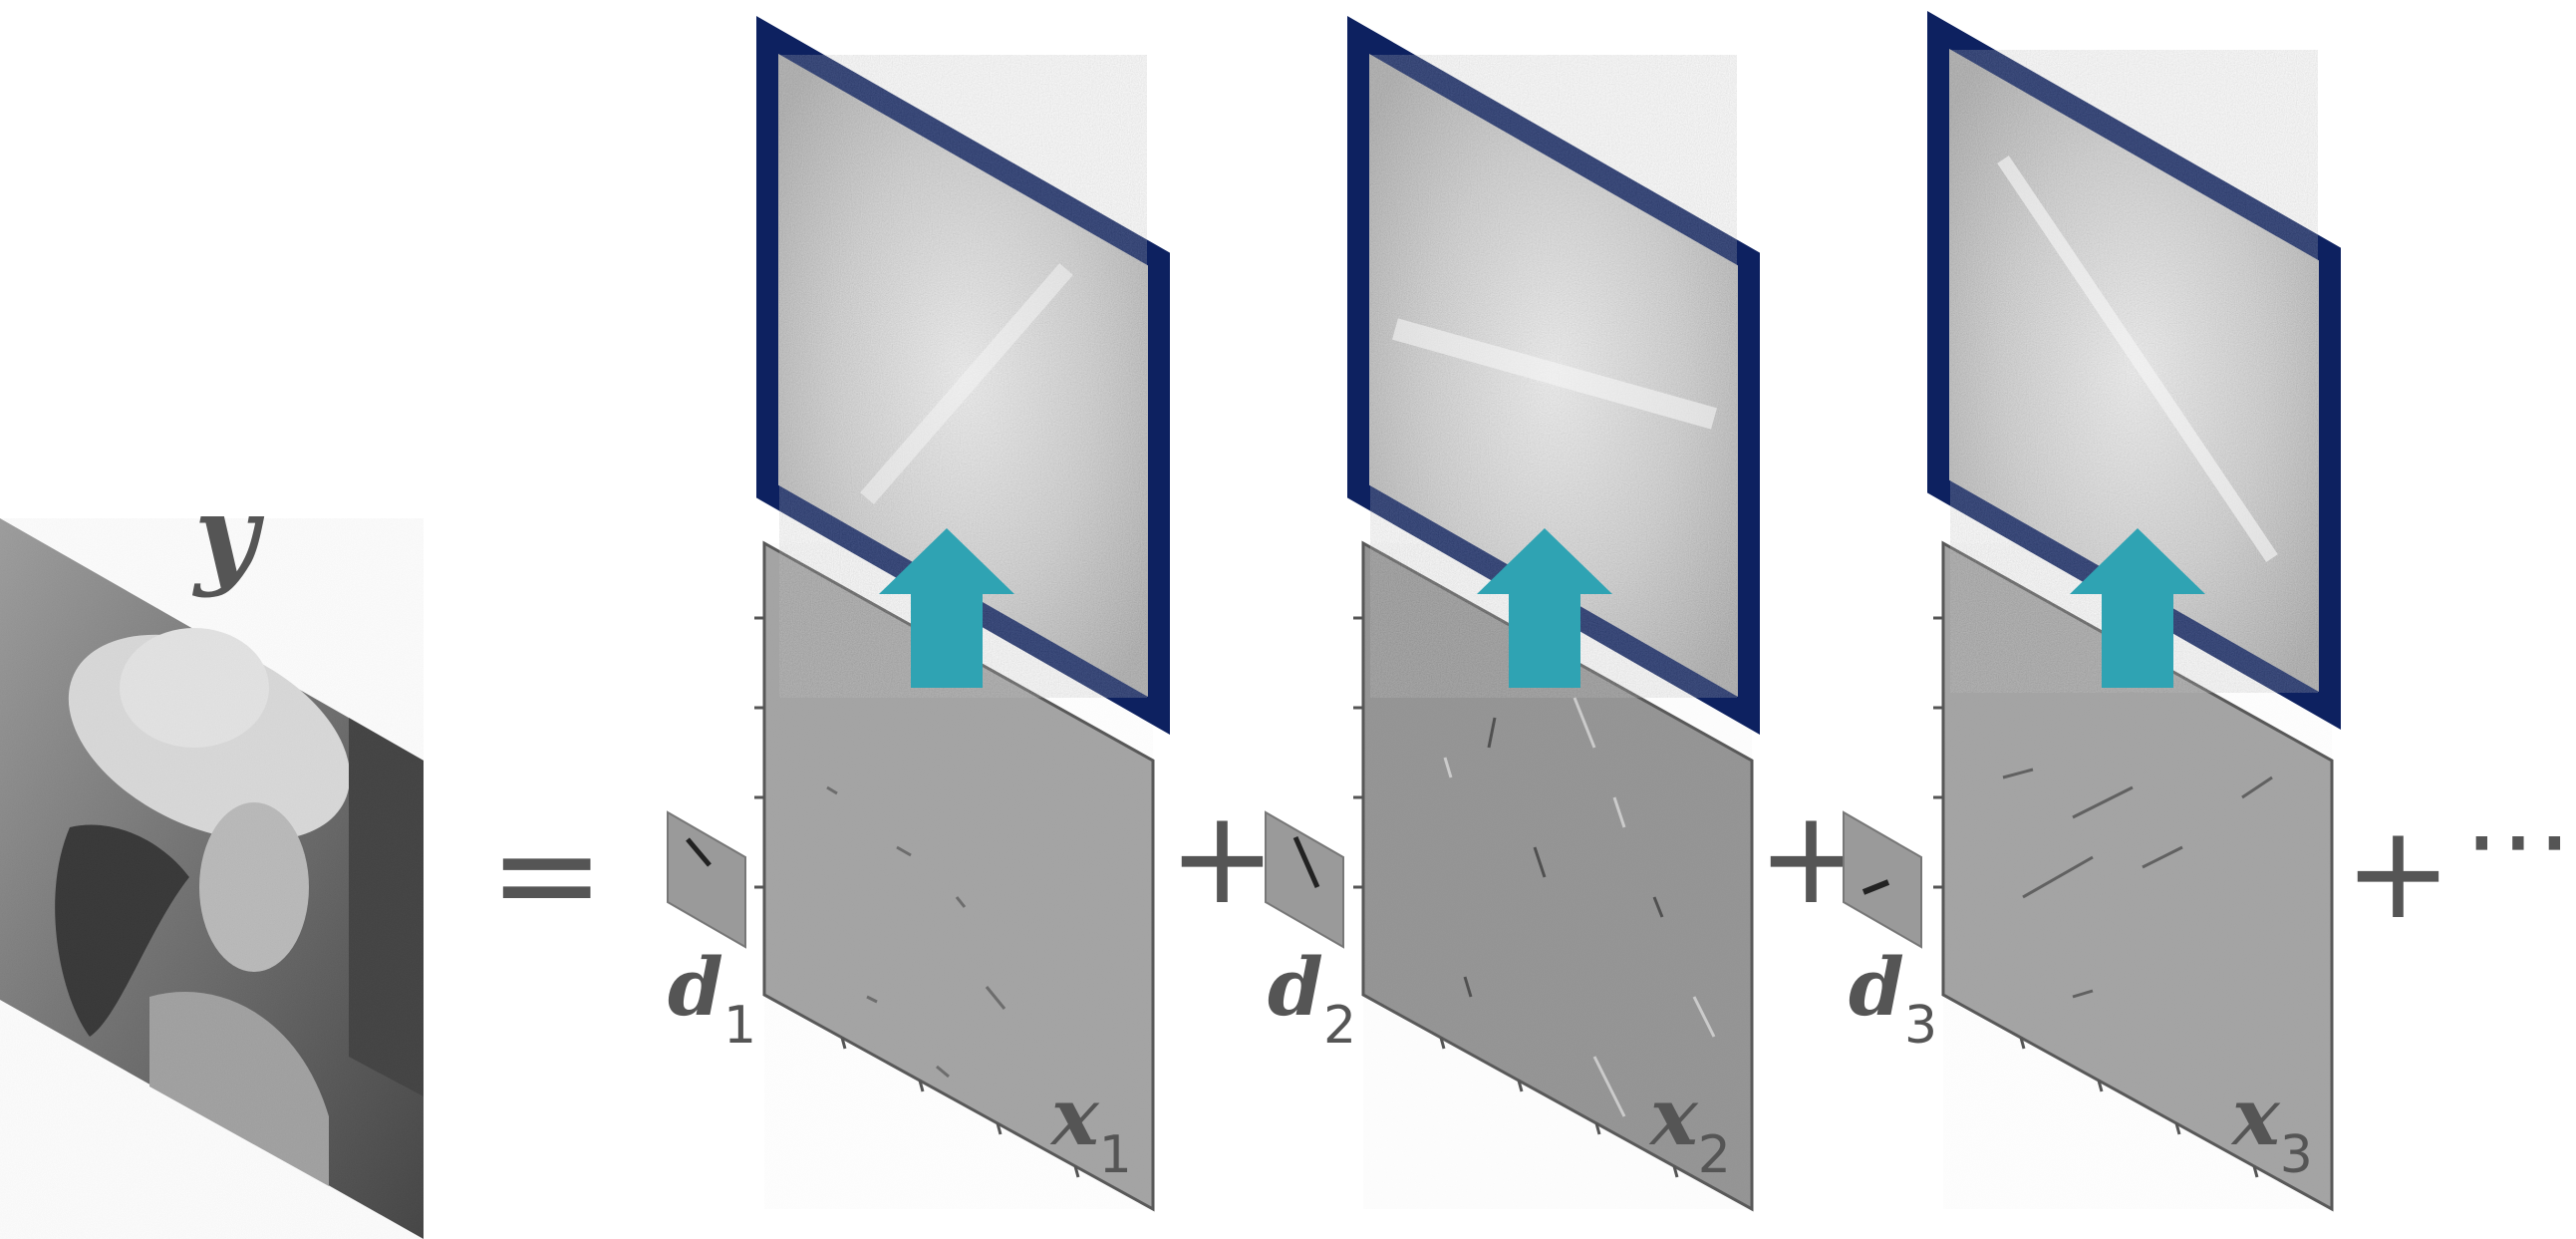 The height and width of the screenshot is (1239, 2576). I want to click on filter-label-1: d1, so click(712, 998).